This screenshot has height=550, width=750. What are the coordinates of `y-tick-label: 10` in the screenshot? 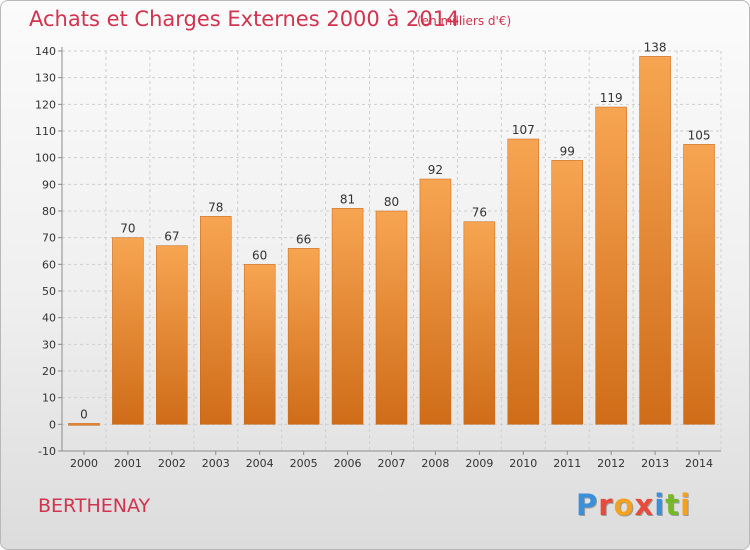 It's located at (49, 398).